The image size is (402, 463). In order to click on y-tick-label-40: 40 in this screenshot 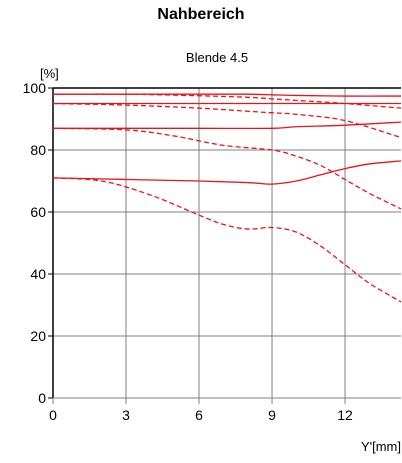, I will do `click(38, 274)`.